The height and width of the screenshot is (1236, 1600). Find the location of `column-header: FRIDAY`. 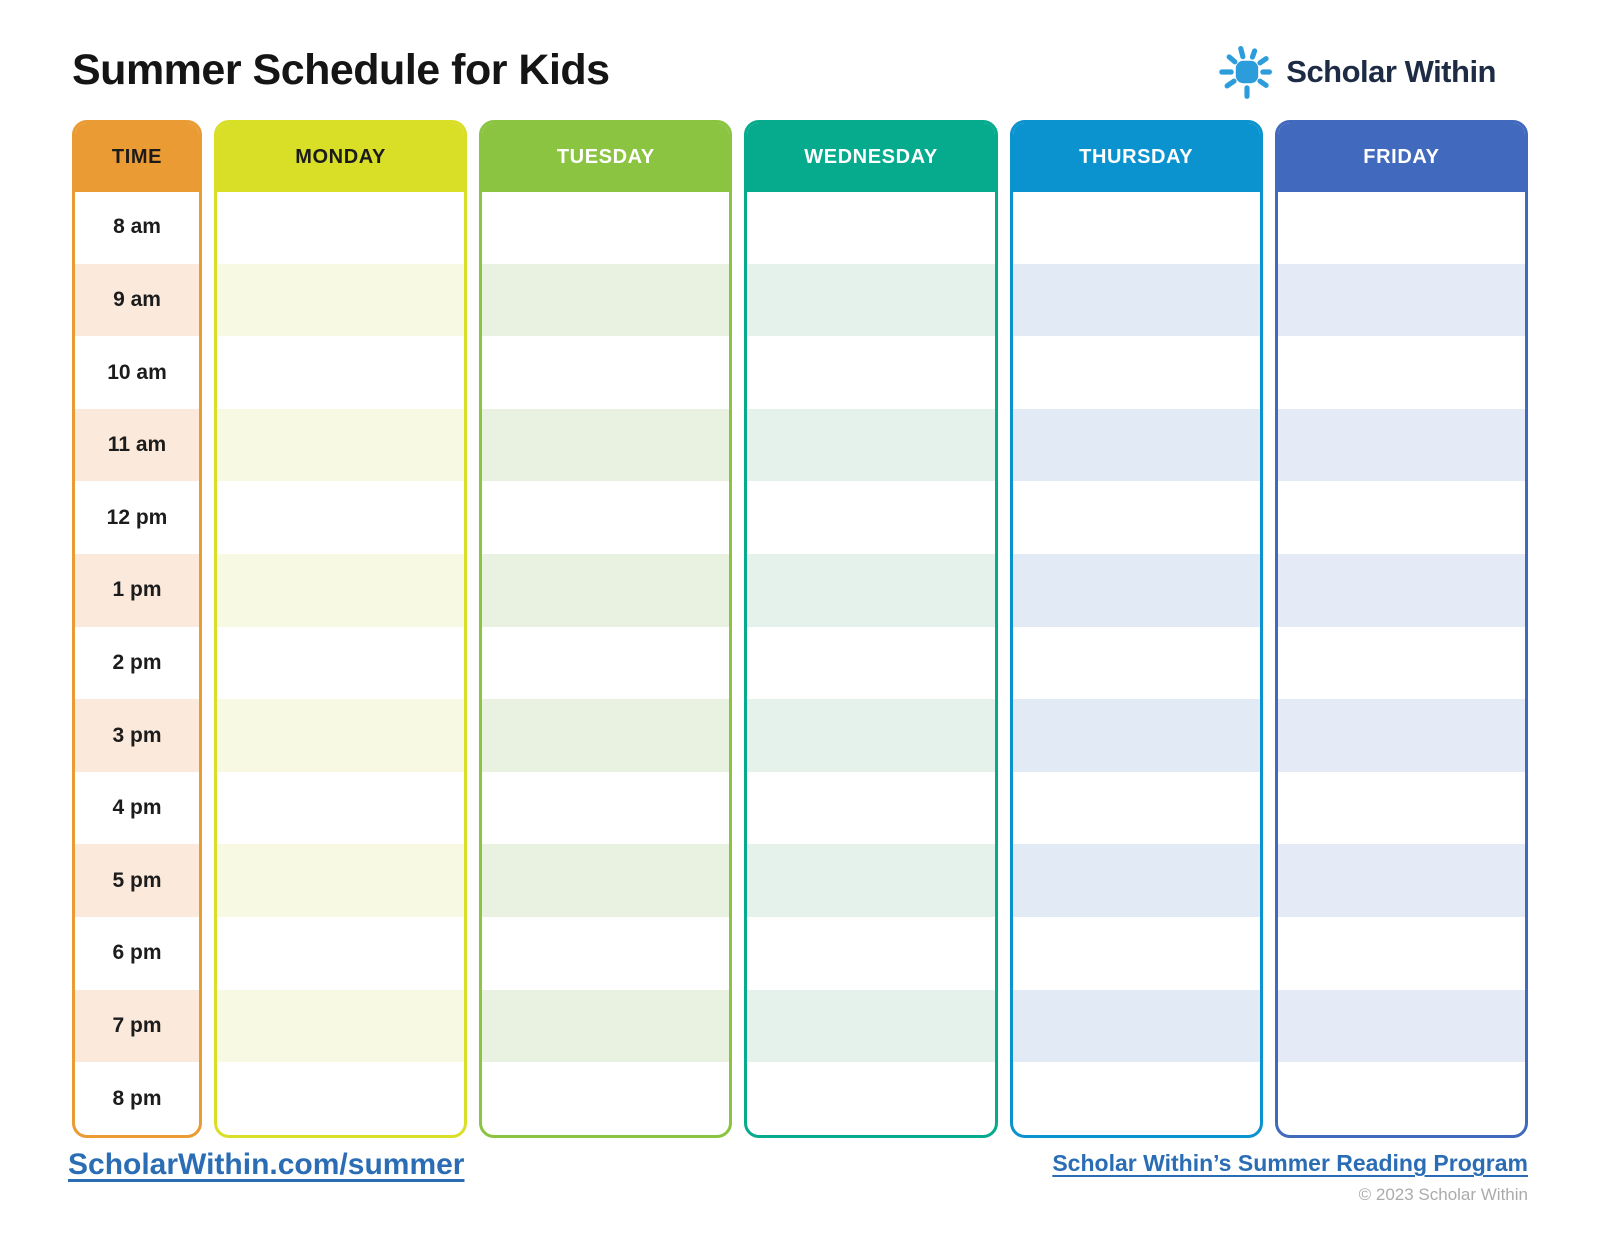

column-header: FRIDAY is located at coordinates (1401, 157).